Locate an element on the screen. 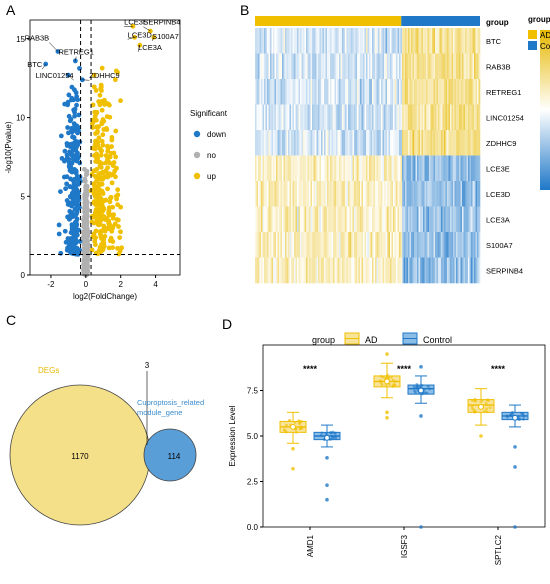  volcano-gene-label: LCE3D is located at coordinates (140, 34).